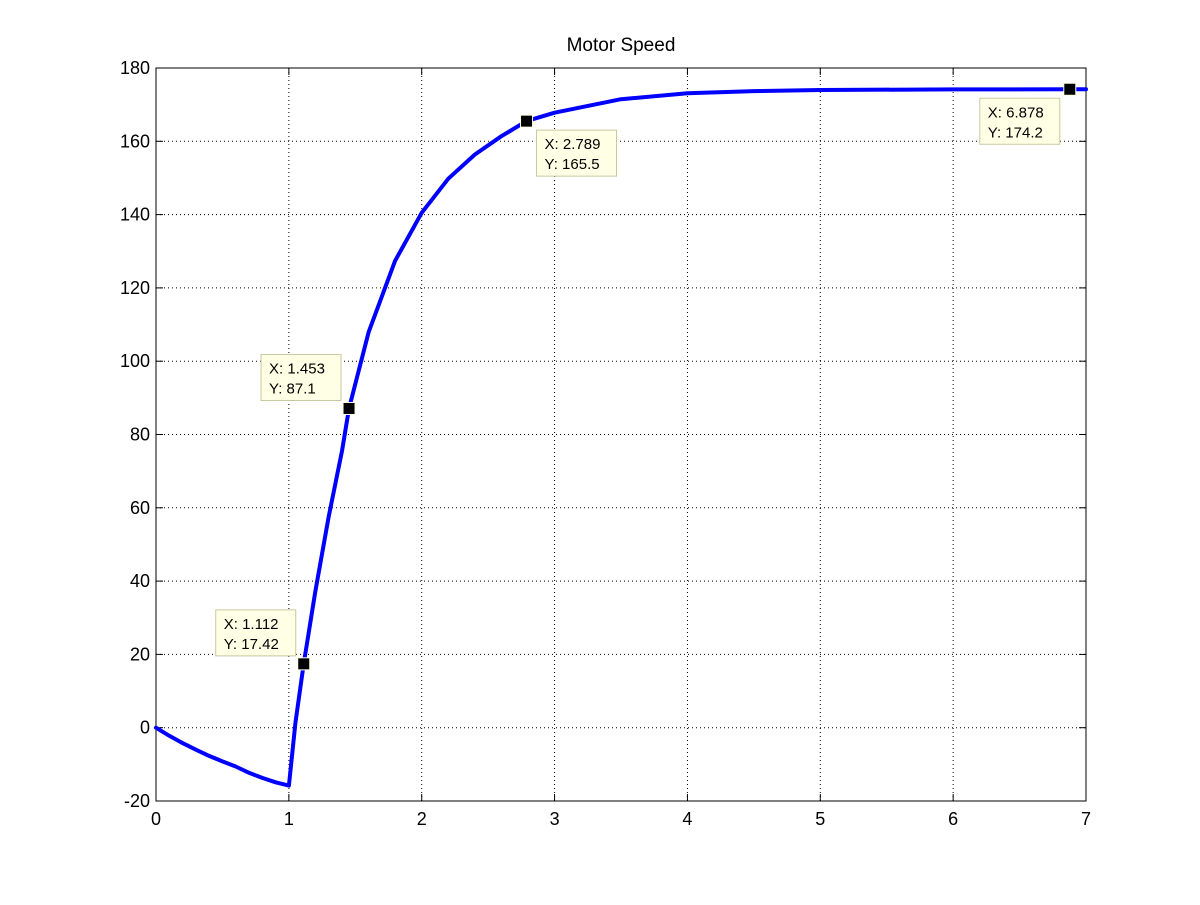 The image size is (1200, 905). I want to click on data-tip: X: 2.789 Y: 165.5, so click(569, 145).